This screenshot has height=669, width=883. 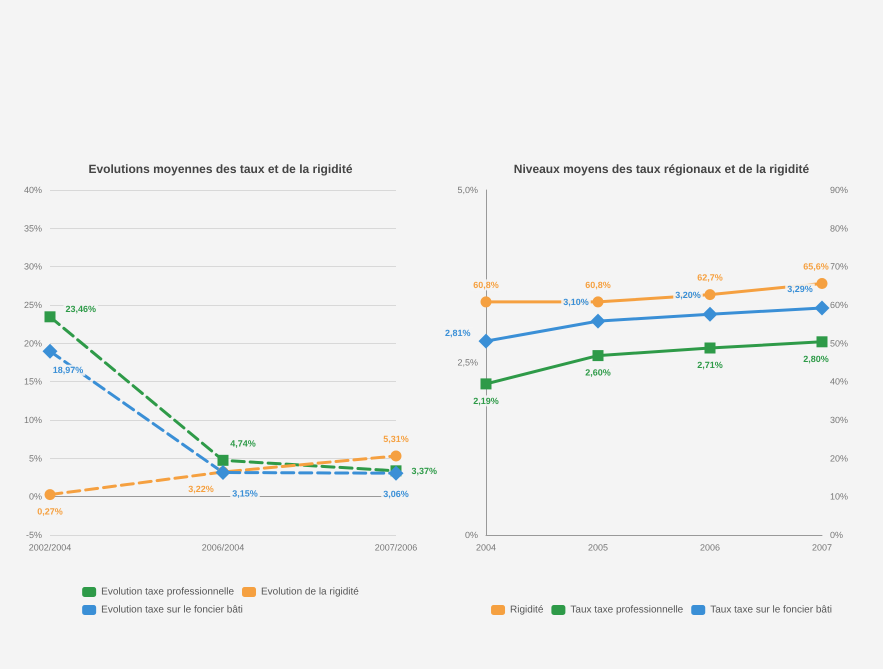 I want to click on y-tick-label: 2,5%, so click(x=467, y=363).